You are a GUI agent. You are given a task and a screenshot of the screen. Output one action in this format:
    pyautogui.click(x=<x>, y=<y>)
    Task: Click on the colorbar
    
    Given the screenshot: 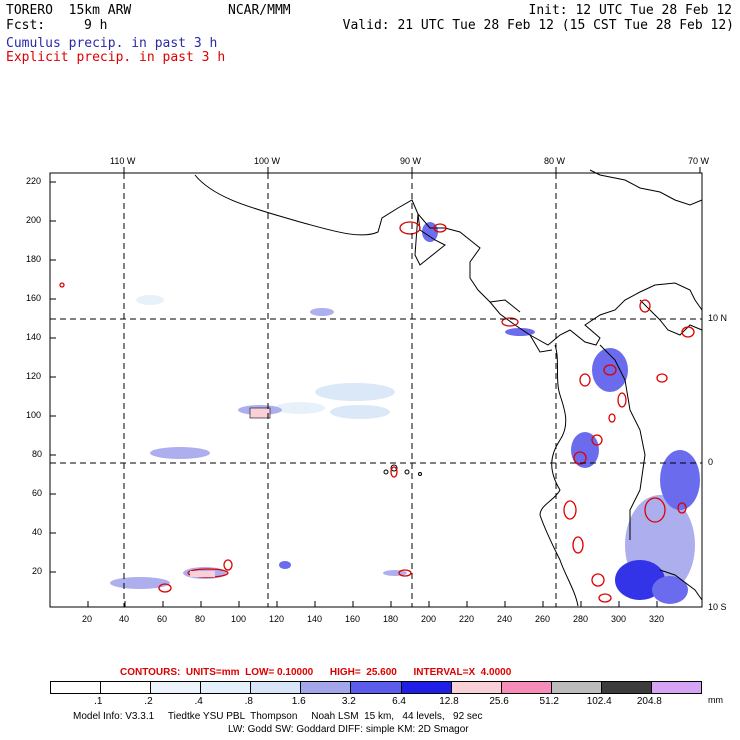 What is the action you would take?
    pyautogui.click(x=376, y=687)
    